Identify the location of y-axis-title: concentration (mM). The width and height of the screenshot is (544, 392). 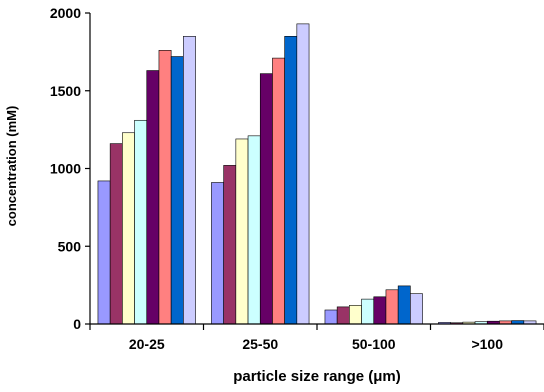
(11, 166).